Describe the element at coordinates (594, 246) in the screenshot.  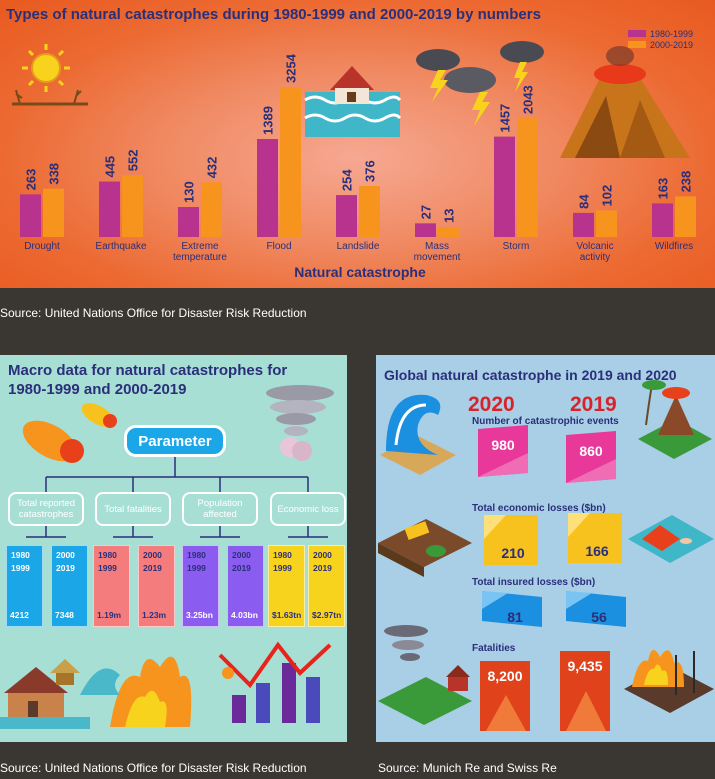
I see `category-label: Volcanic` at that location.